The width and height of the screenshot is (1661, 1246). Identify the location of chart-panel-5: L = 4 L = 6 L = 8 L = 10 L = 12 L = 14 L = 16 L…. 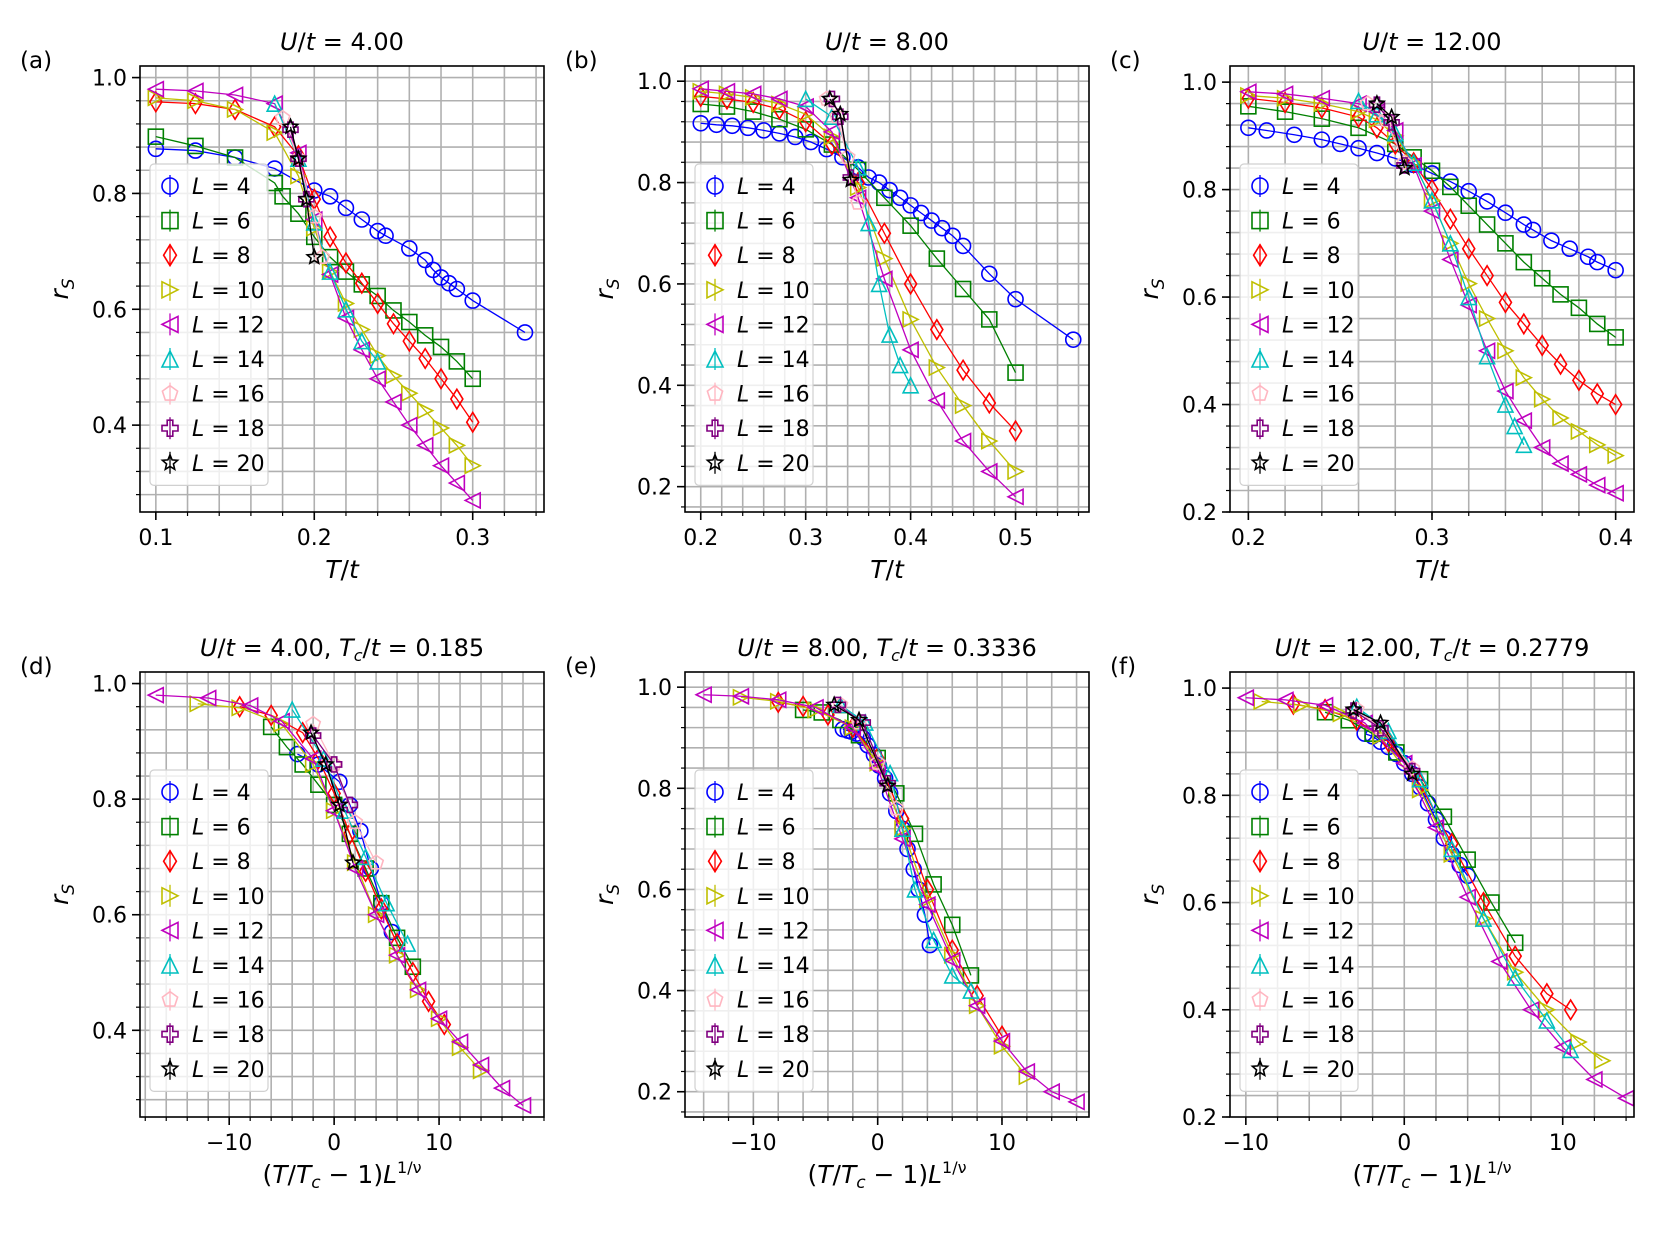
(827, 913).